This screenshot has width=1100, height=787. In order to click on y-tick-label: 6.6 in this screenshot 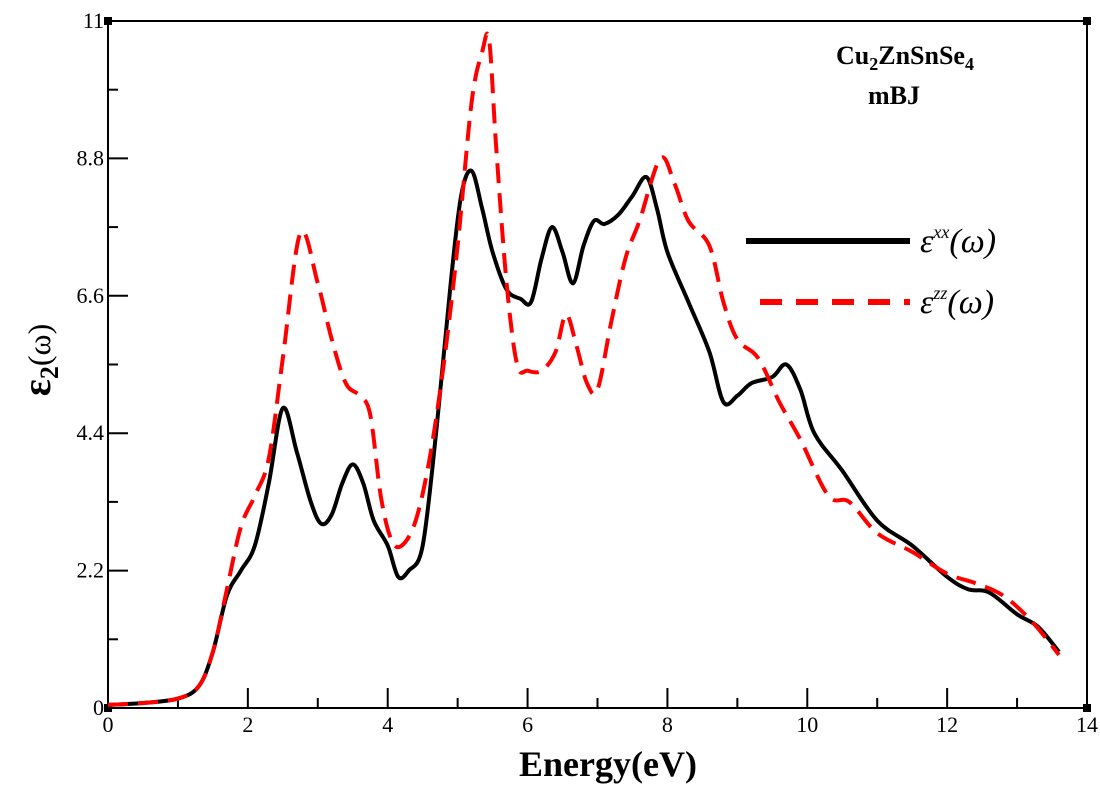, I will do `click(91, 295)`.